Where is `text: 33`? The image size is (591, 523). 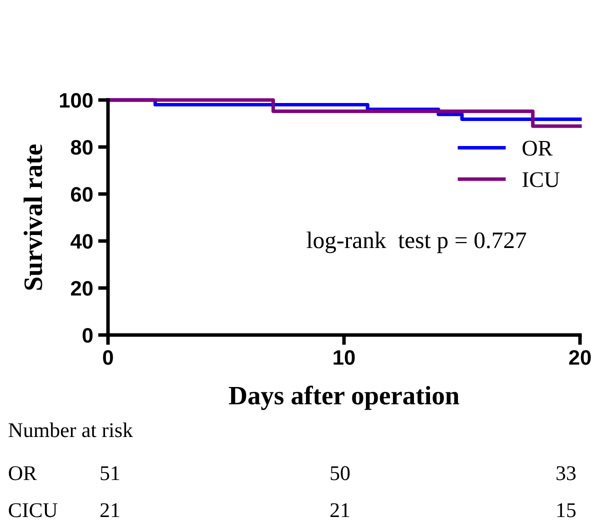
text: 33 is located at coordinates (566, 473).